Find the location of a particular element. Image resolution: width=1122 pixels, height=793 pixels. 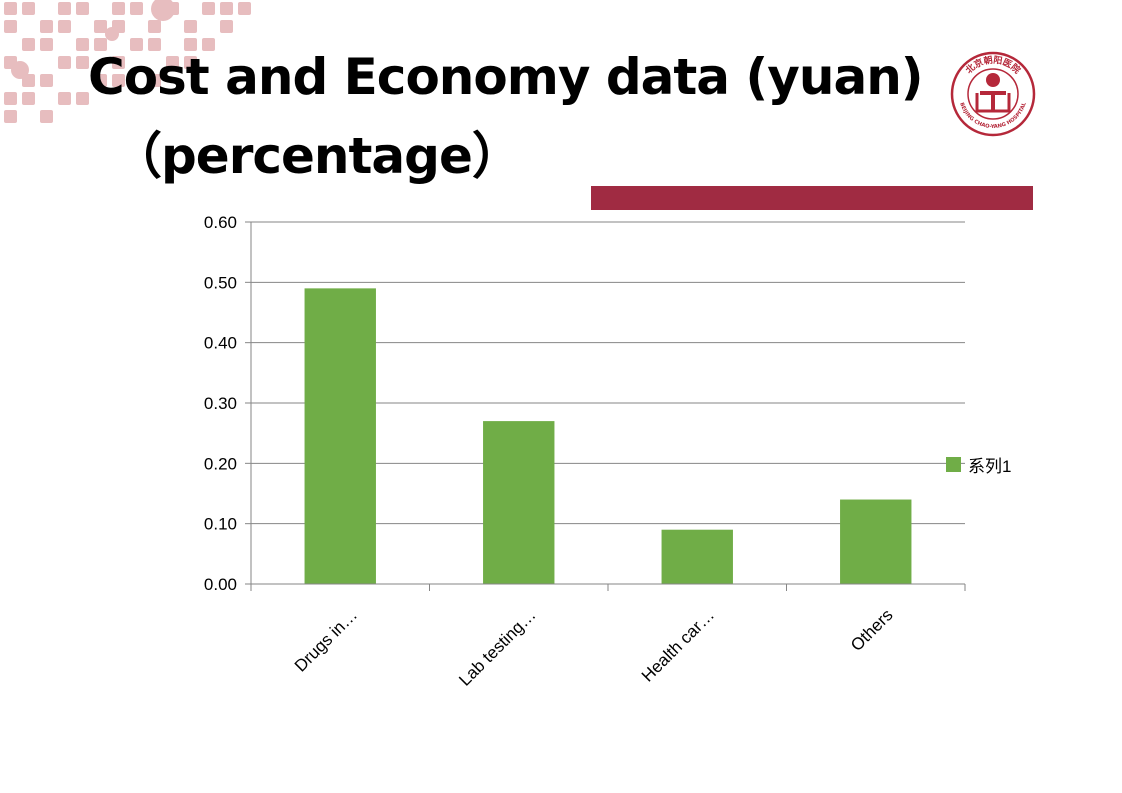

slide-title-line-2: （percentage） is located at coordinates (317, 156).